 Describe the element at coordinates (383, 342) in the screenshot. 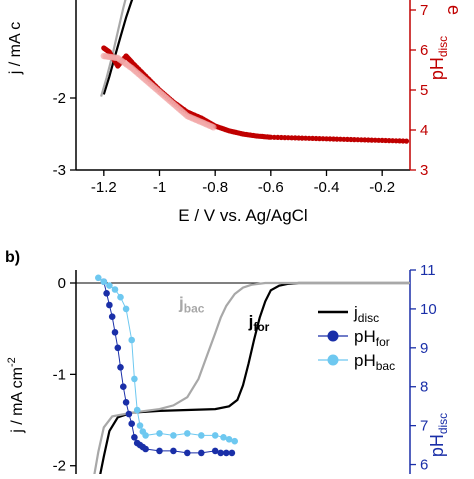

I see `legend-entry-sub: for` at that location.